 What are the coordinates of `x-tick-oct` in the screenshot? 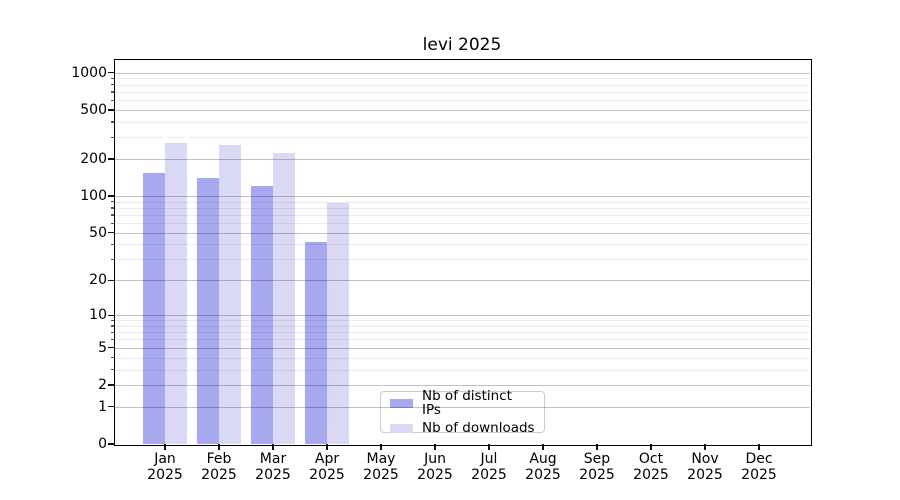 It's located at (651, 447).